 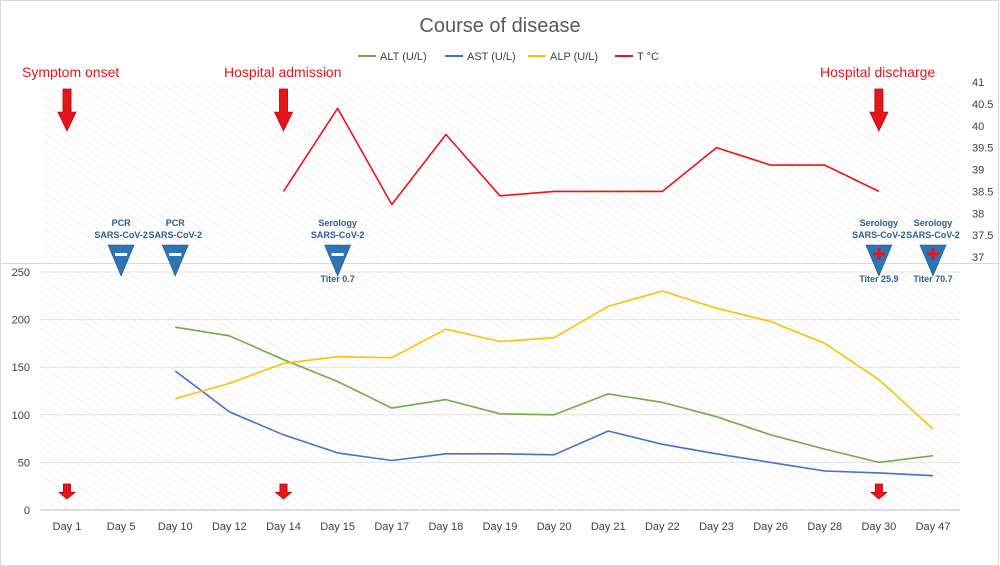 I want to click on y-left-tick: 150, so click(x=21, y=368).